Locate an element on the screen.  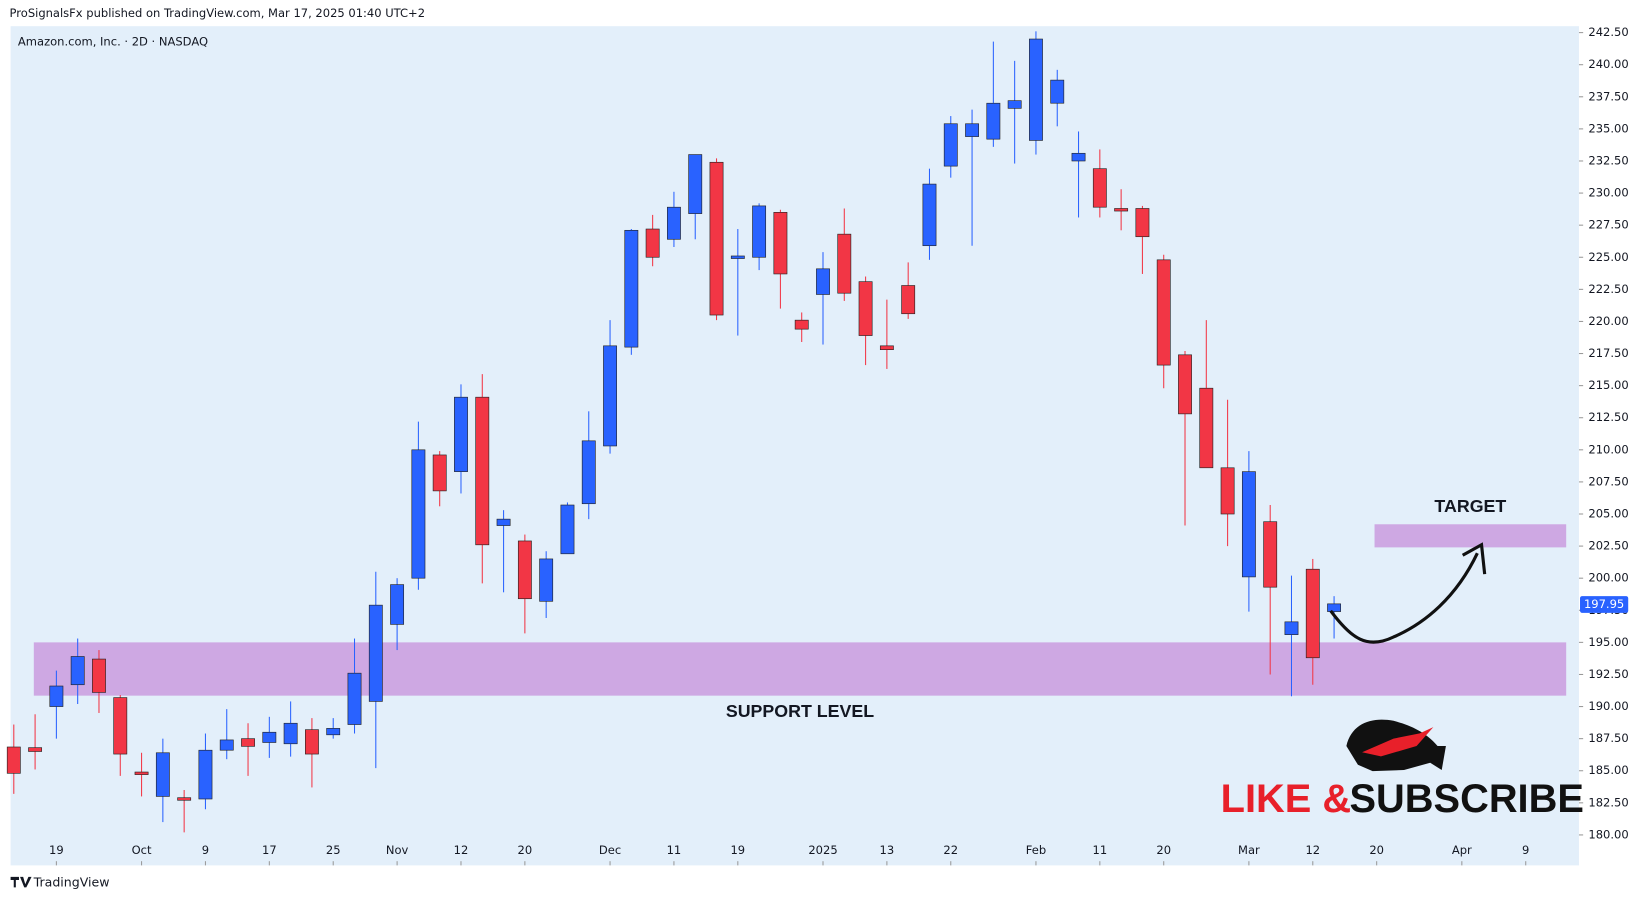
zone-label: SUPPORT LEVEL is located at coordinates (800, 711).